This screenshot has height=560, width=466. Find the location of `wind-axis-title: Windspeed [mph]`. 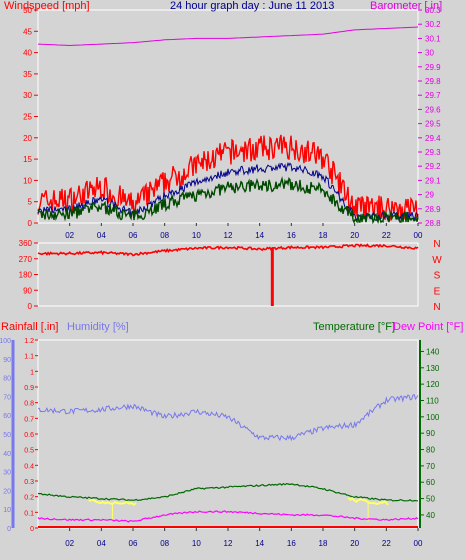

wind-axis-title: Windspeed [mph] is located at coordinates (47, 6).